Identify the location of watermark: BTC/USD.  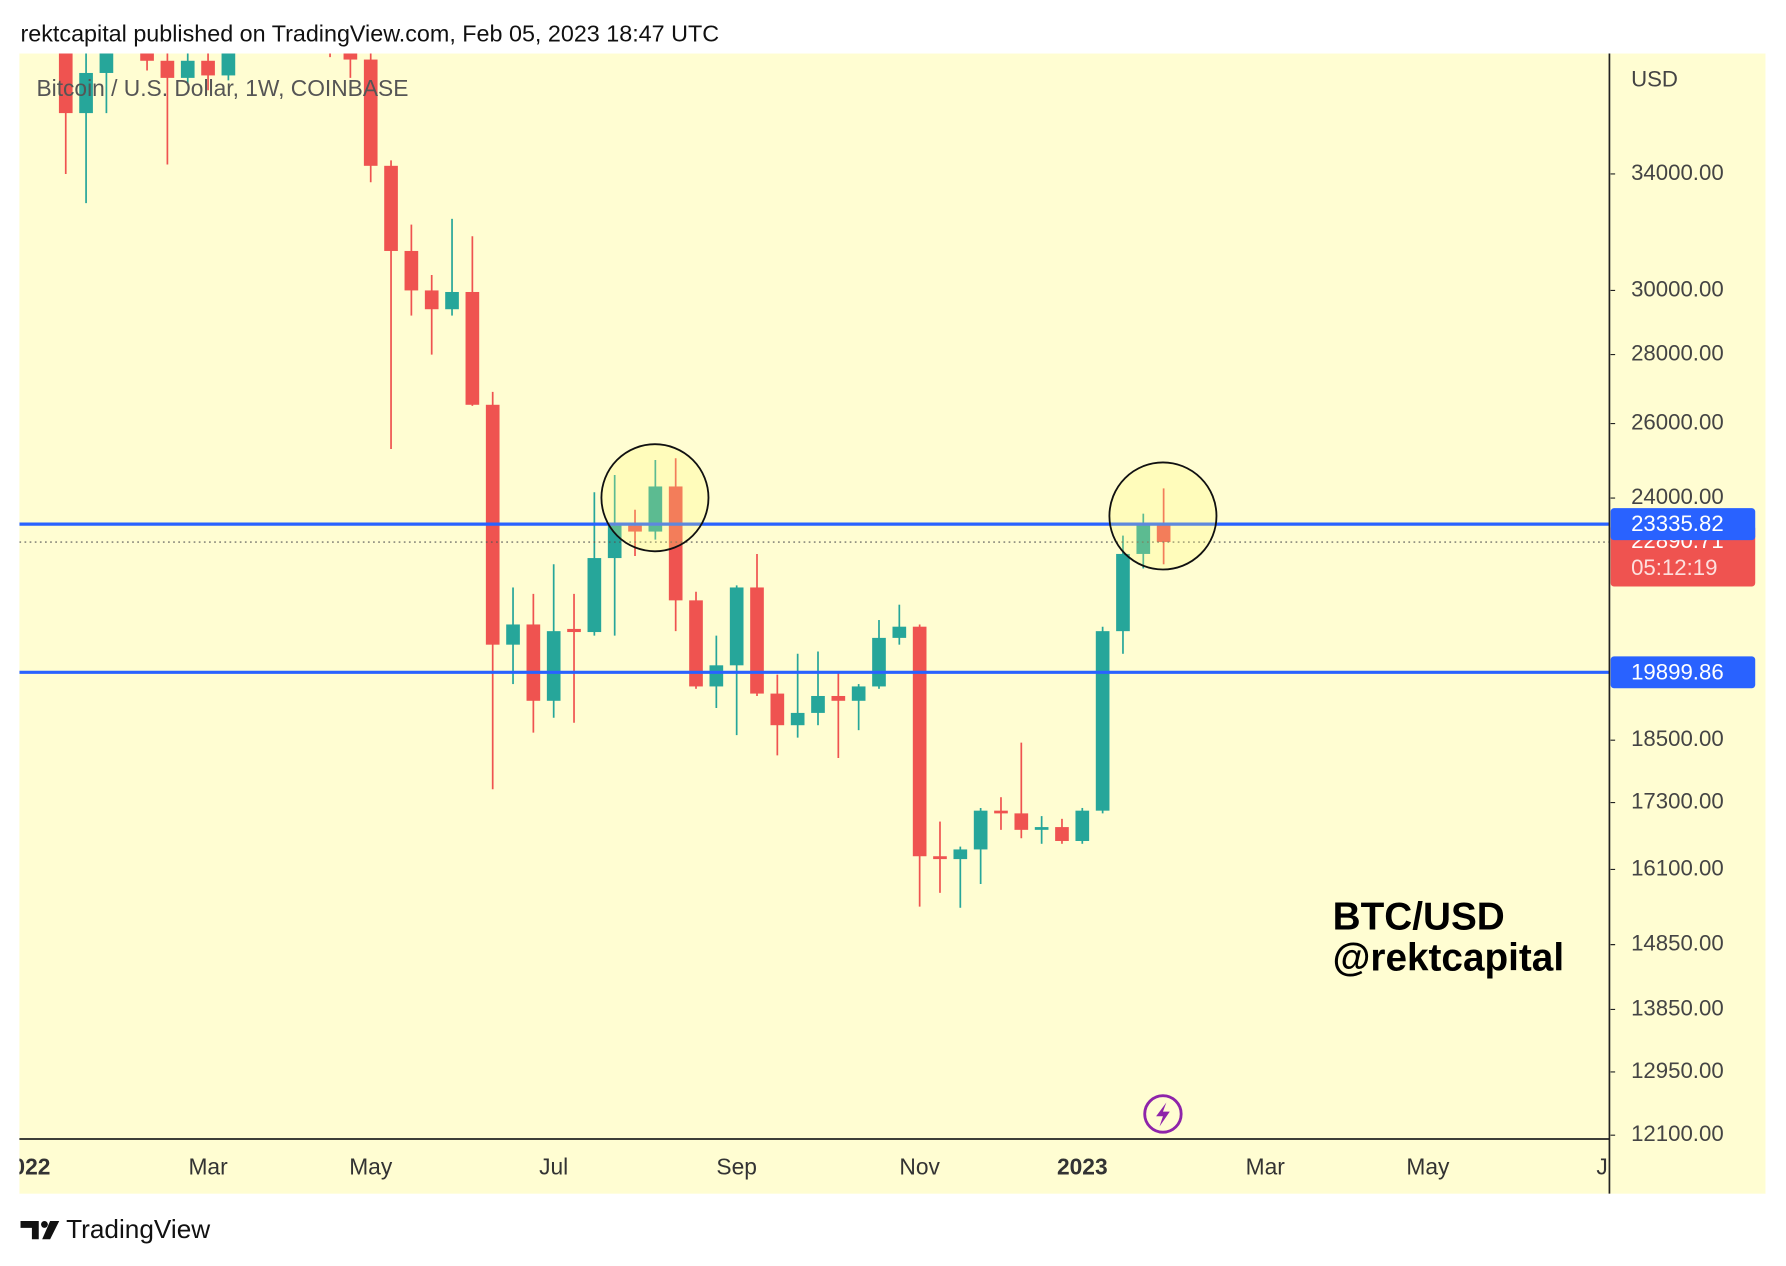
(1419, 916).